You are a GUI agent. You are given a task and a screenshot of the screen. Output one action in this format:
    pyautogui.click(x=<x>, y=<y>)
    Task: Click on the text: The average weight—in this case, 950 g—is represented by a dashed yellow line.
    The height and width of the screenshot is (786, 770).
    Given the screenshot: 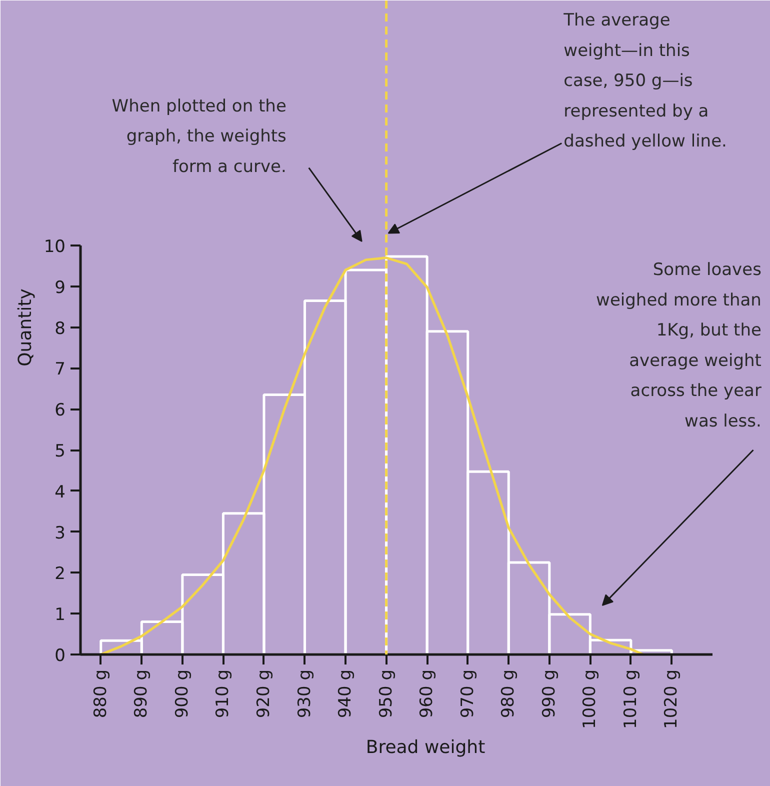 What is the action you would take?
    pyautogui.click(x=644, y=81)
    